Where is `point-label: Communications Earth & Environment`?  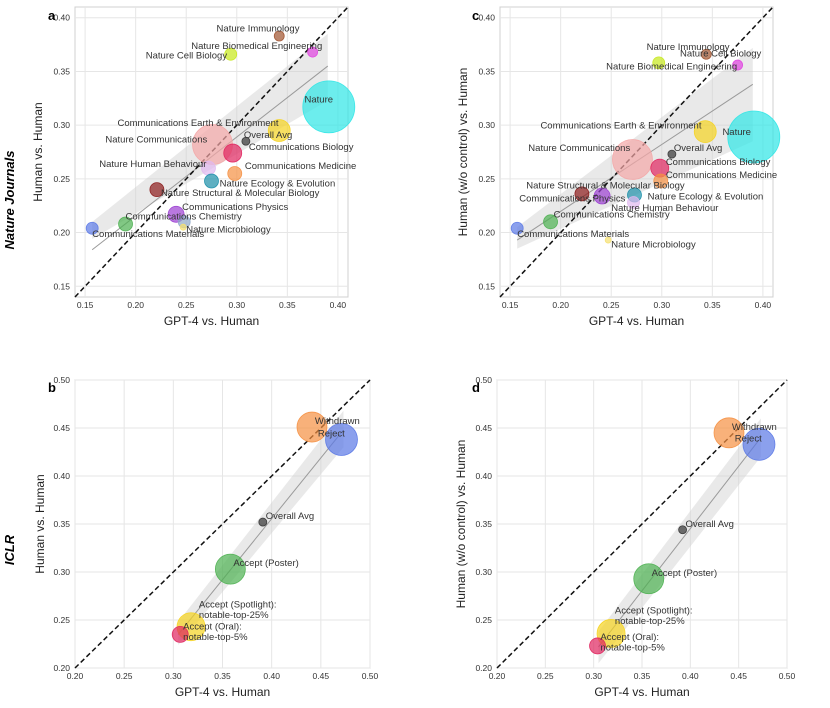 point-label: Communications Earth & Environment is located at coordinates (197, 123).